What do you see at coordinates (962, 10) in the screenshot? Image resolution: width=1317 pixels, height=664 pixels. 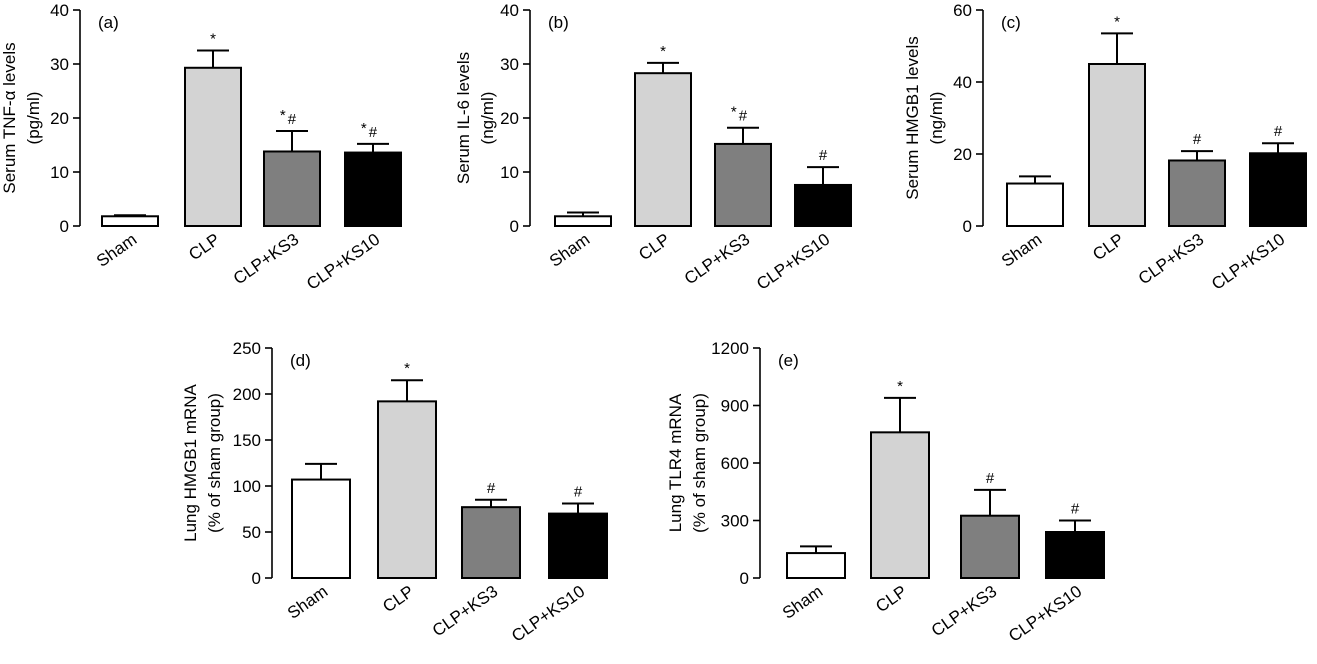 I see `y-tick-label: 60` at bounding box center [962, 10].